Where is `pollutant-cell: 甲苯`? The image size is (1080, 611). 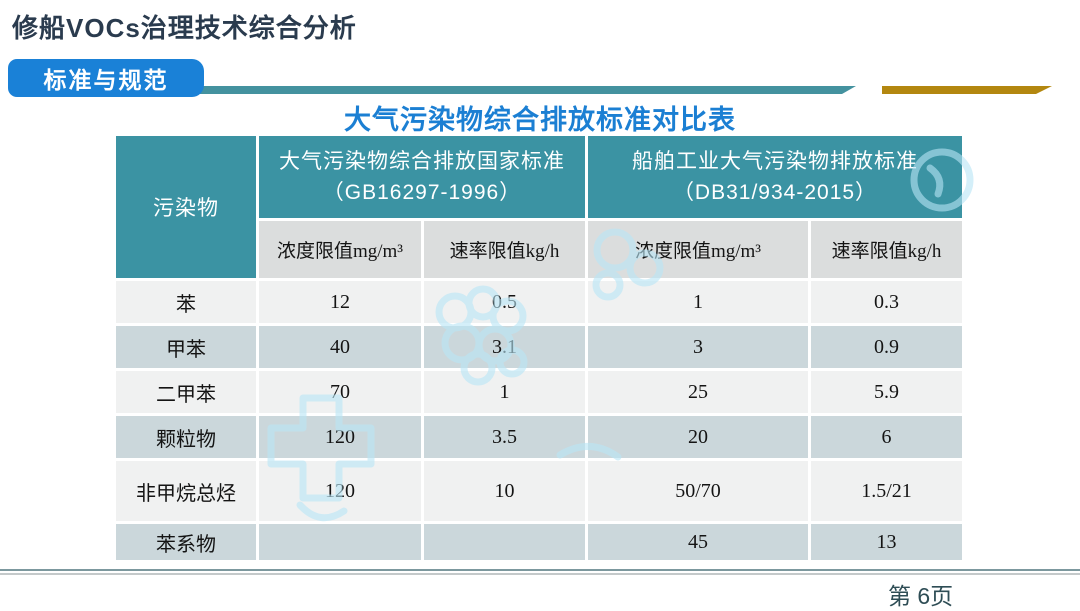
pollutant-cell: 甲苯 is located at coordinates (186, 347).